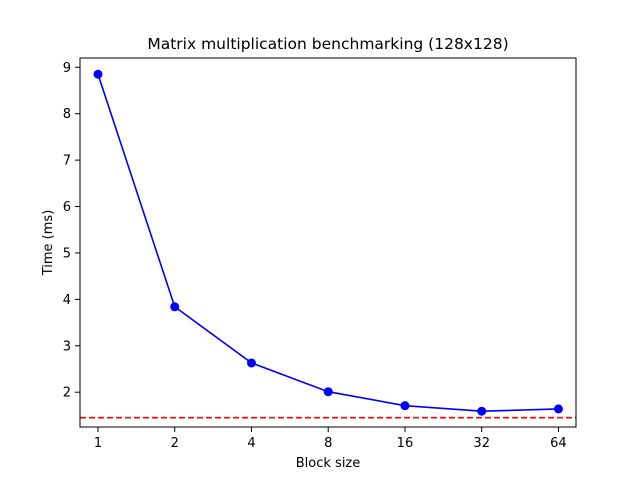 Image resolution: width=640 pixels, height=480 pixels. Describe the element at coordinates (481, 443) in the screenshot. I see `x-tick-label: 32` at that location.